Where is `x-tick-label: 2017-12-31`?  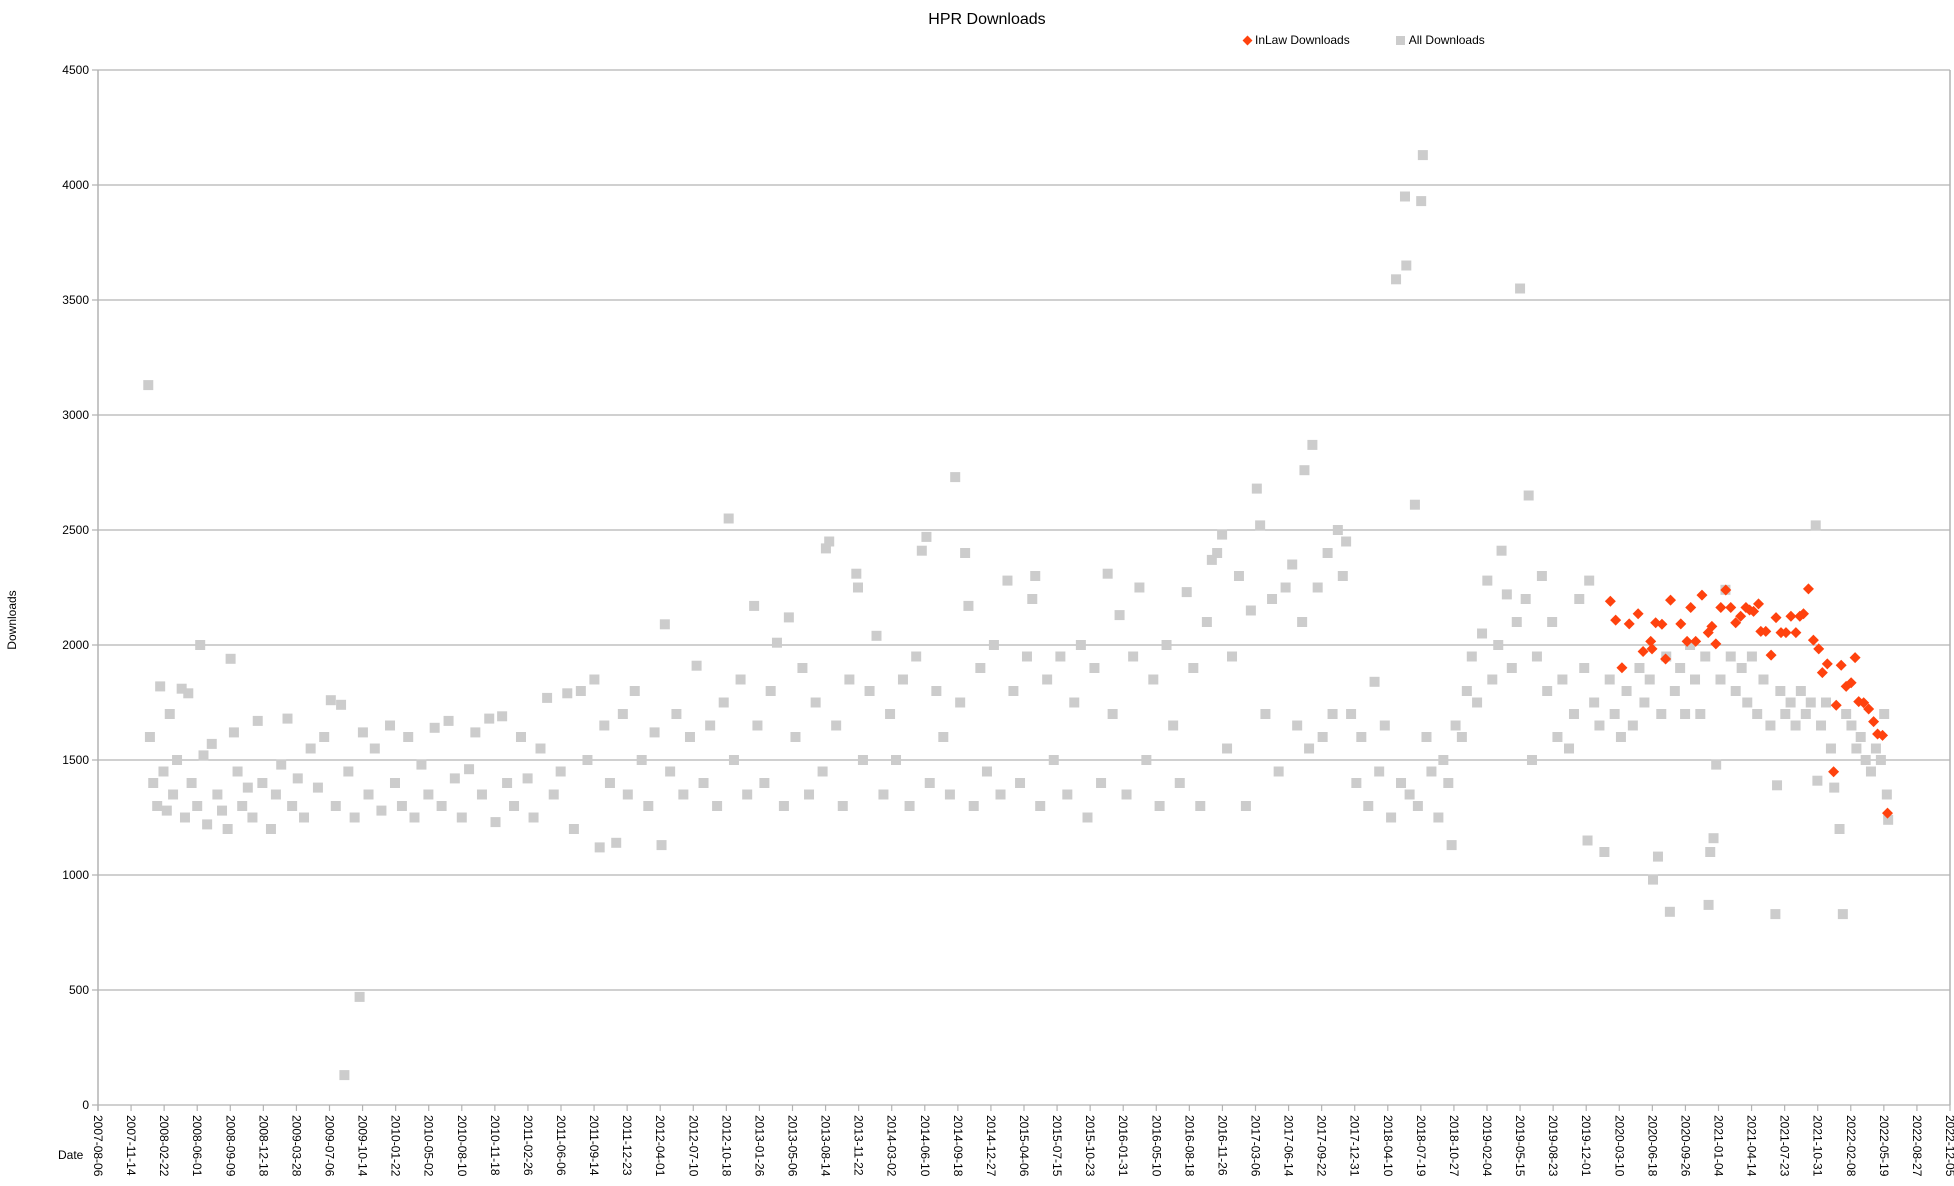 x-tick-label: 2017-12-31 is located at coordinates (1355, 1146).